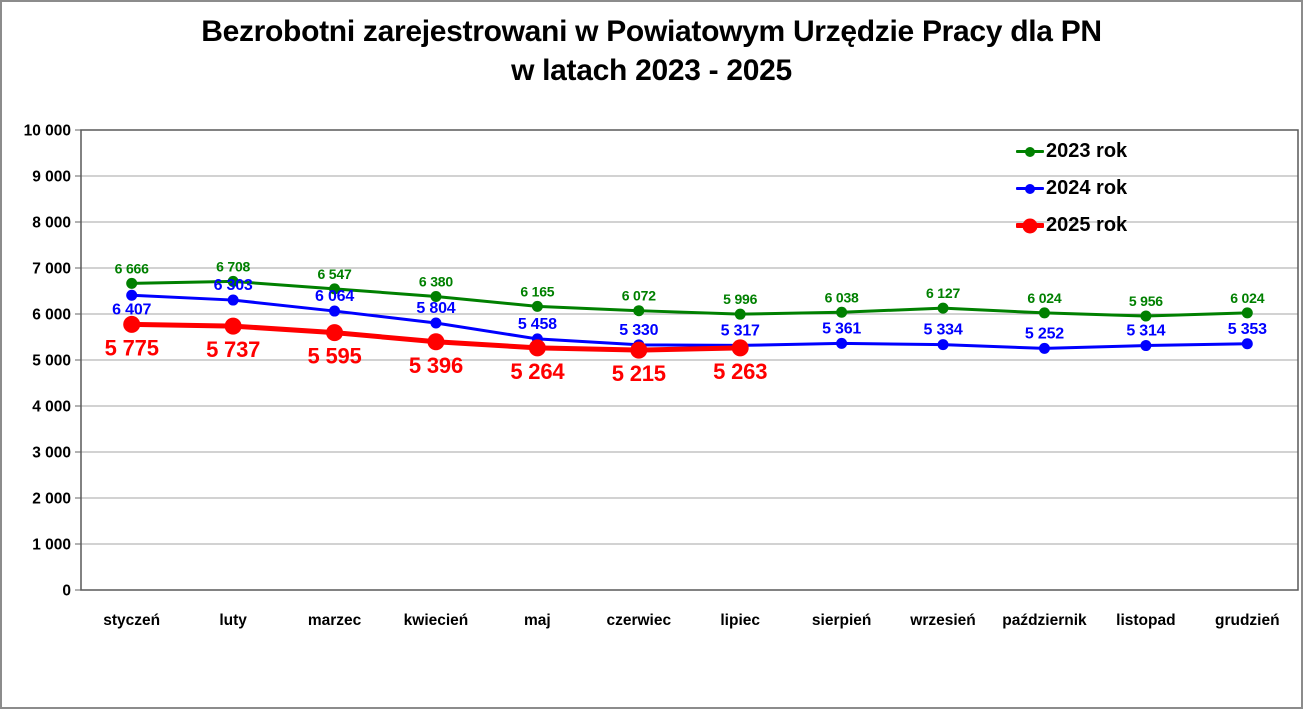 The width and height of the screenshot is (1303, 709). I want to click on data-label: 6 127, so click(943, 293).